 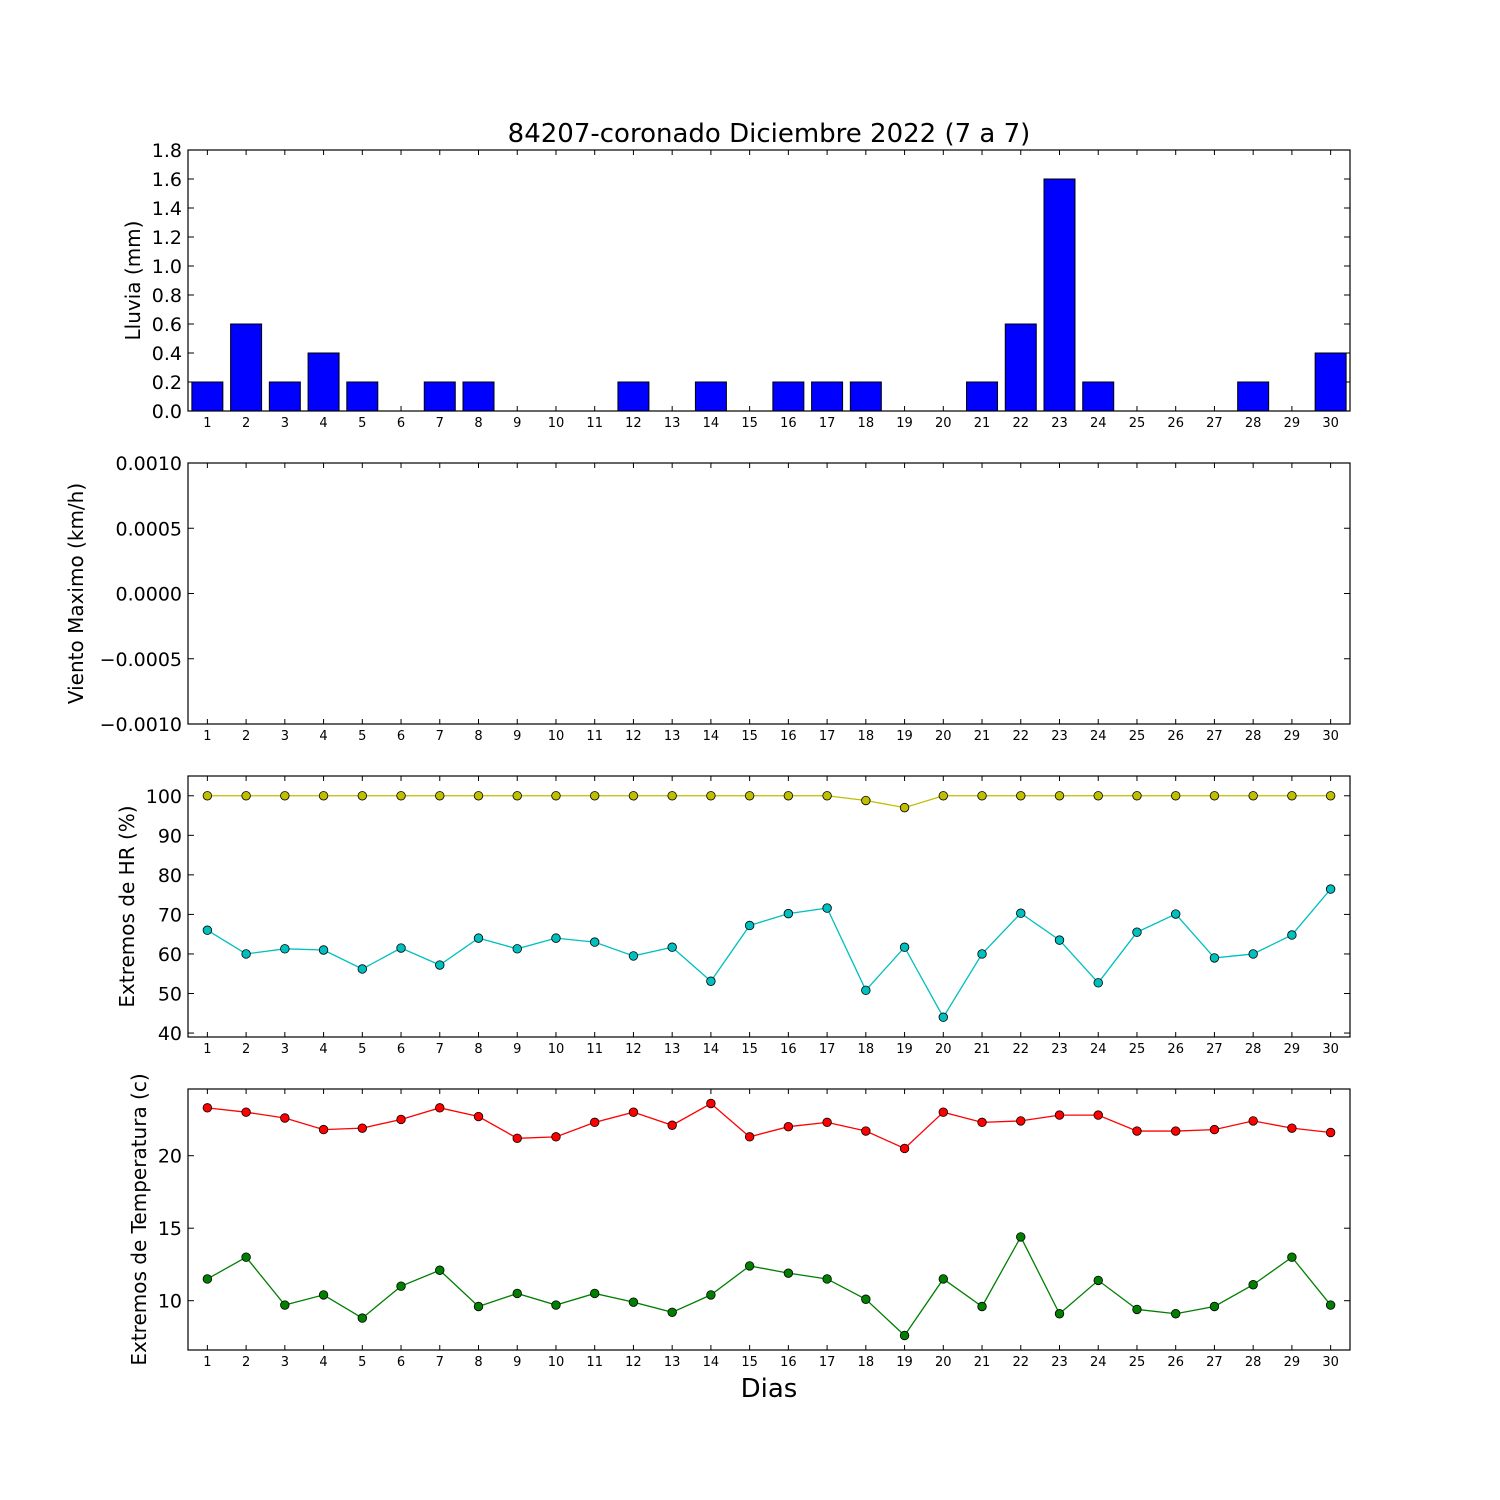 What do you see at coordinates (594, 736) in the screenshot?
I see `x-tick-label: 11` at bounding box center [594, 736].